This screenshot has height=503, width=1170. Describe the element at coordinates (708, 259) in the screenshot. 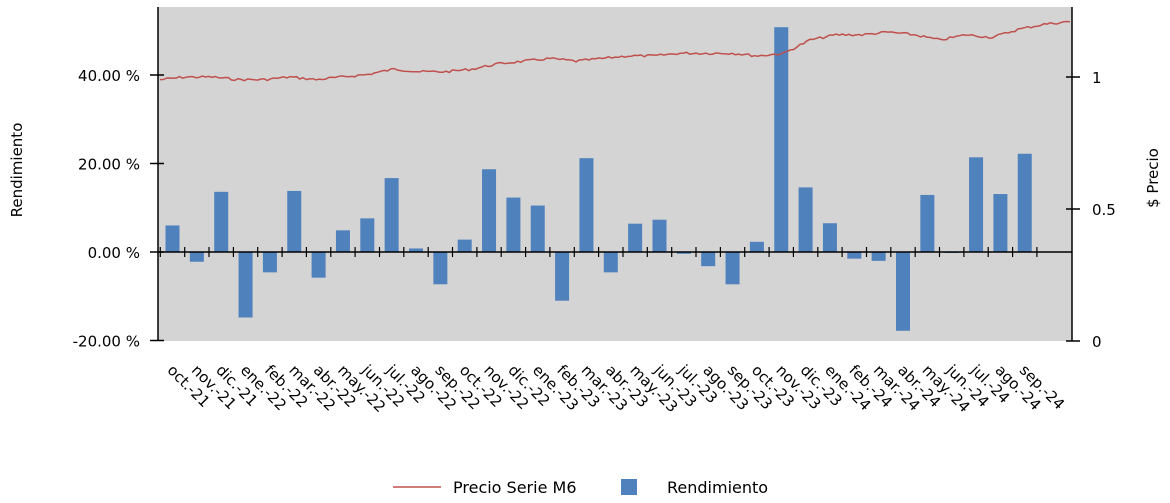

I see `bar-ago.-23` at that location.